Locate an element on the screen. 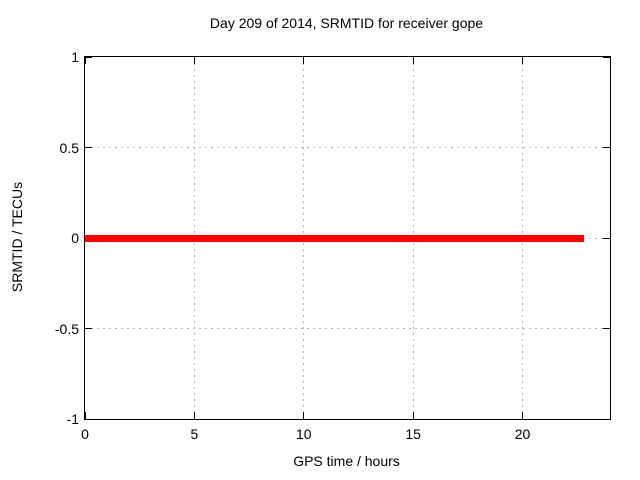  data-series-line is located at coordinates (334, 238).